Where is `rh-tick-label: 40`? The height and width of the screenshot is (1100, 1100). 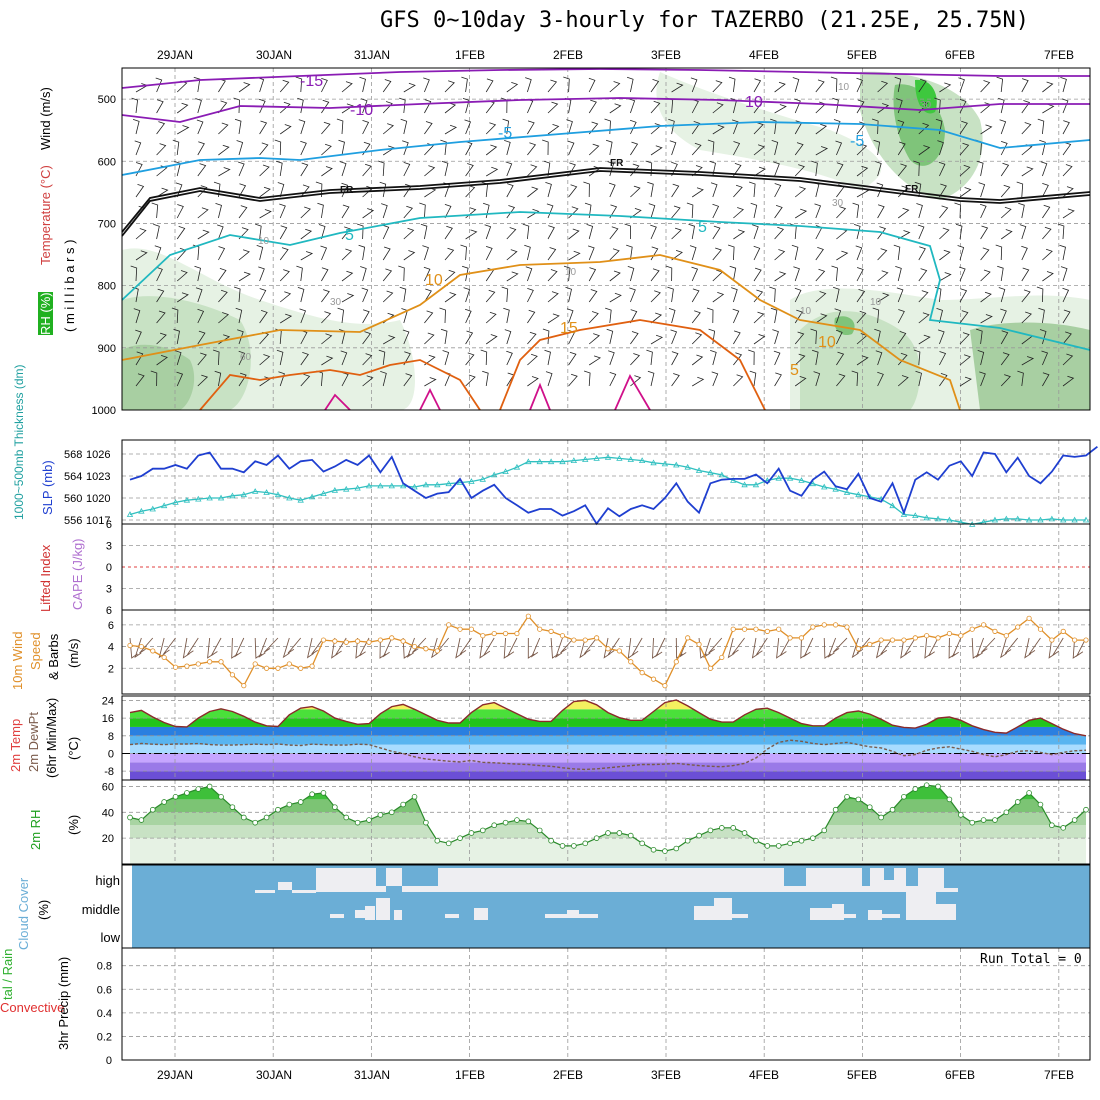 rh-tick-label: 40 is located at coordinates (108, 813).